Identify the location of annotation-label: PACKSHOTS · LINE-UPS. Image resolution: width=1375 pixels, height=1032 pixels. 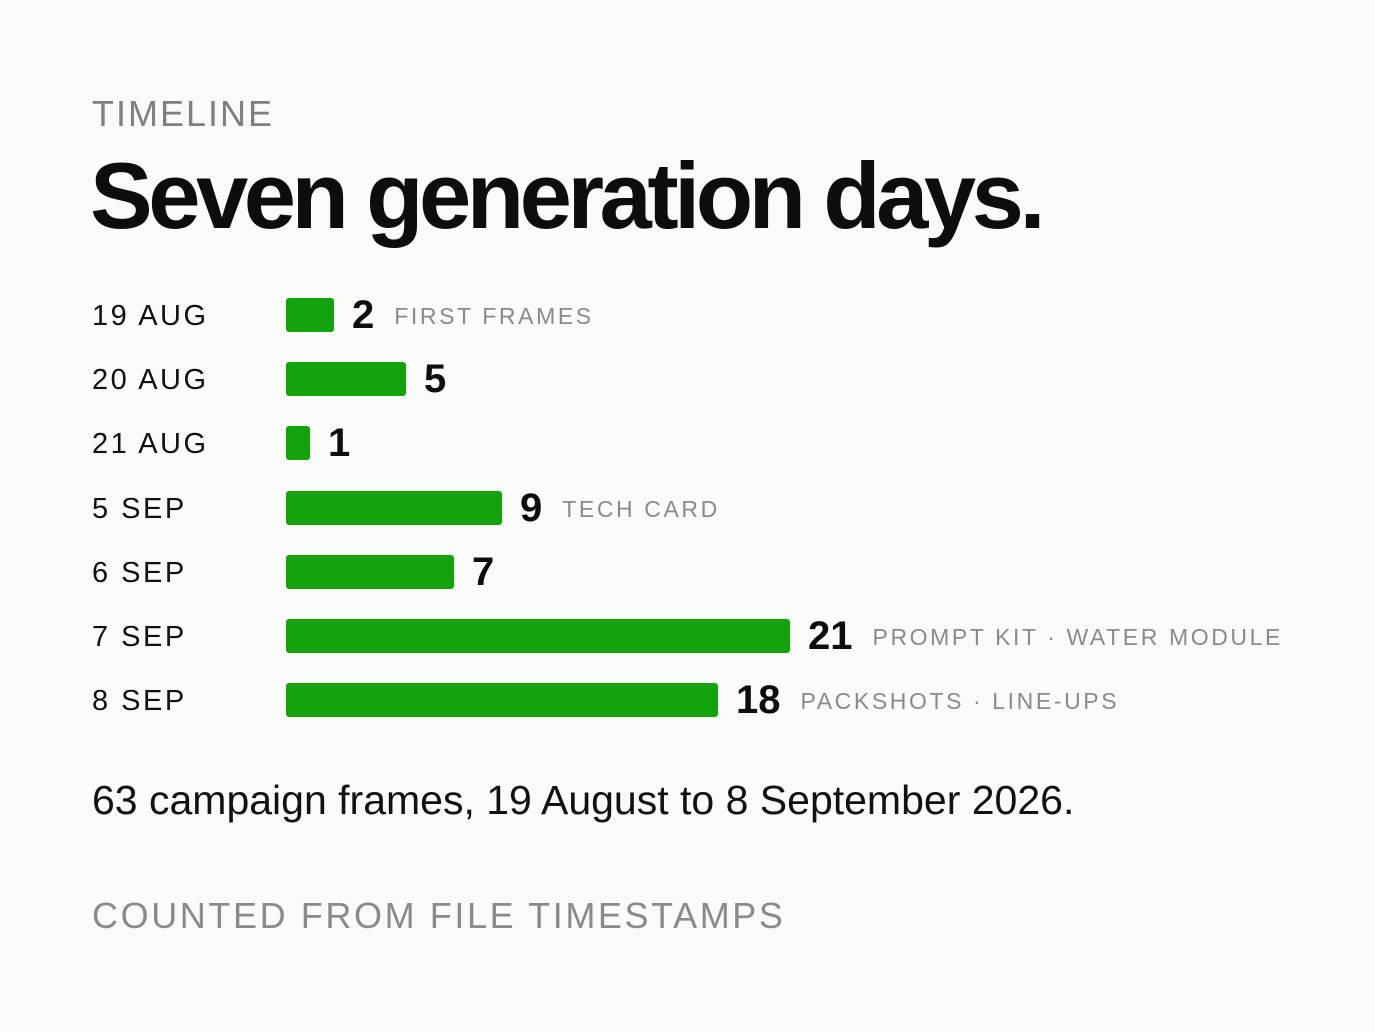
(960, 701).